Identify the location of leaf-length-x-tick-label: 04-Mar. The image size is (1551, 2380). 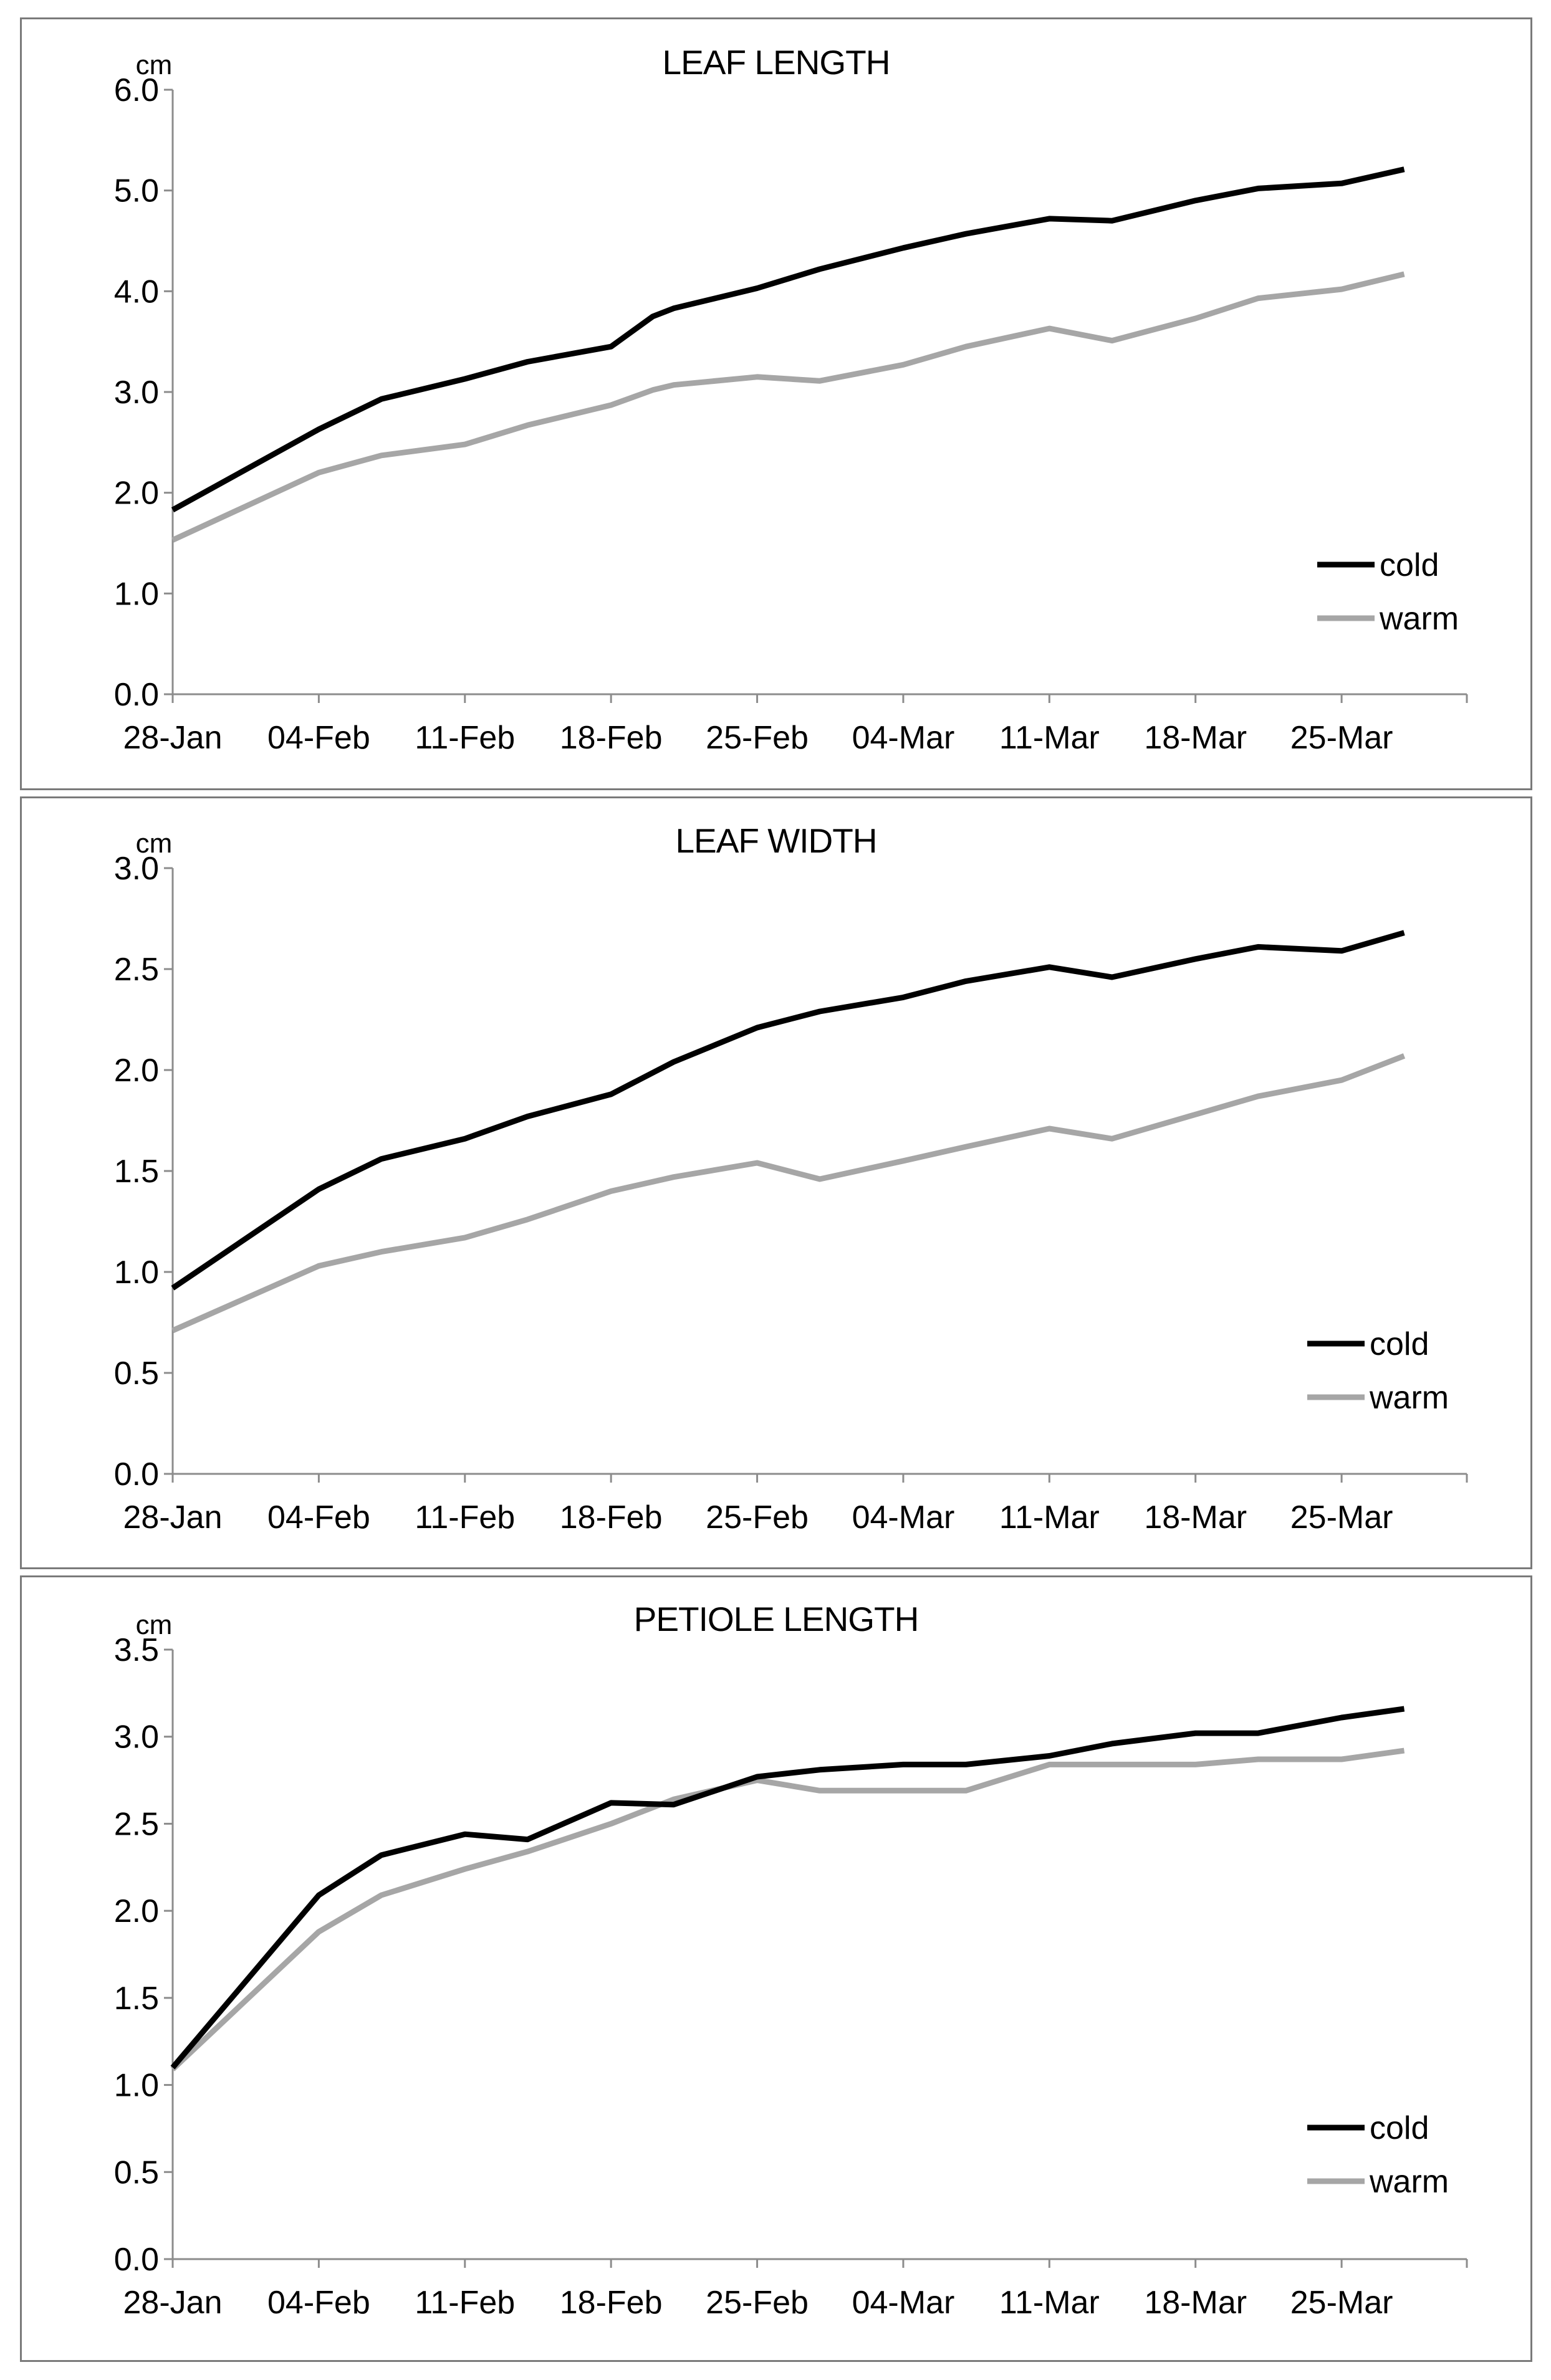
(903, 738).